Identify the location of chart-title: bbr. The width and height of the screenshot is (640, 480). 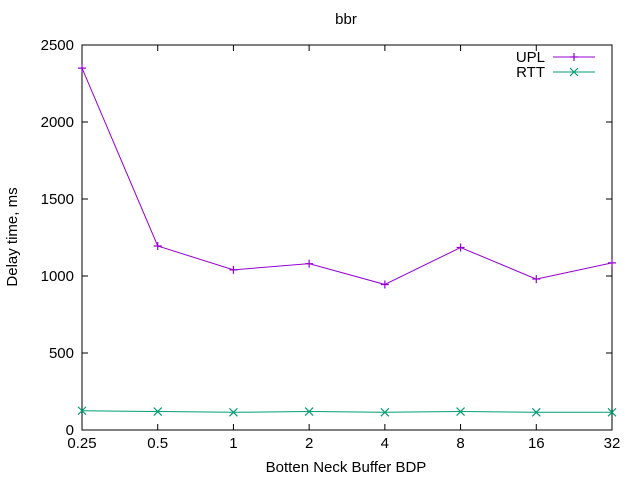
(346, 19).